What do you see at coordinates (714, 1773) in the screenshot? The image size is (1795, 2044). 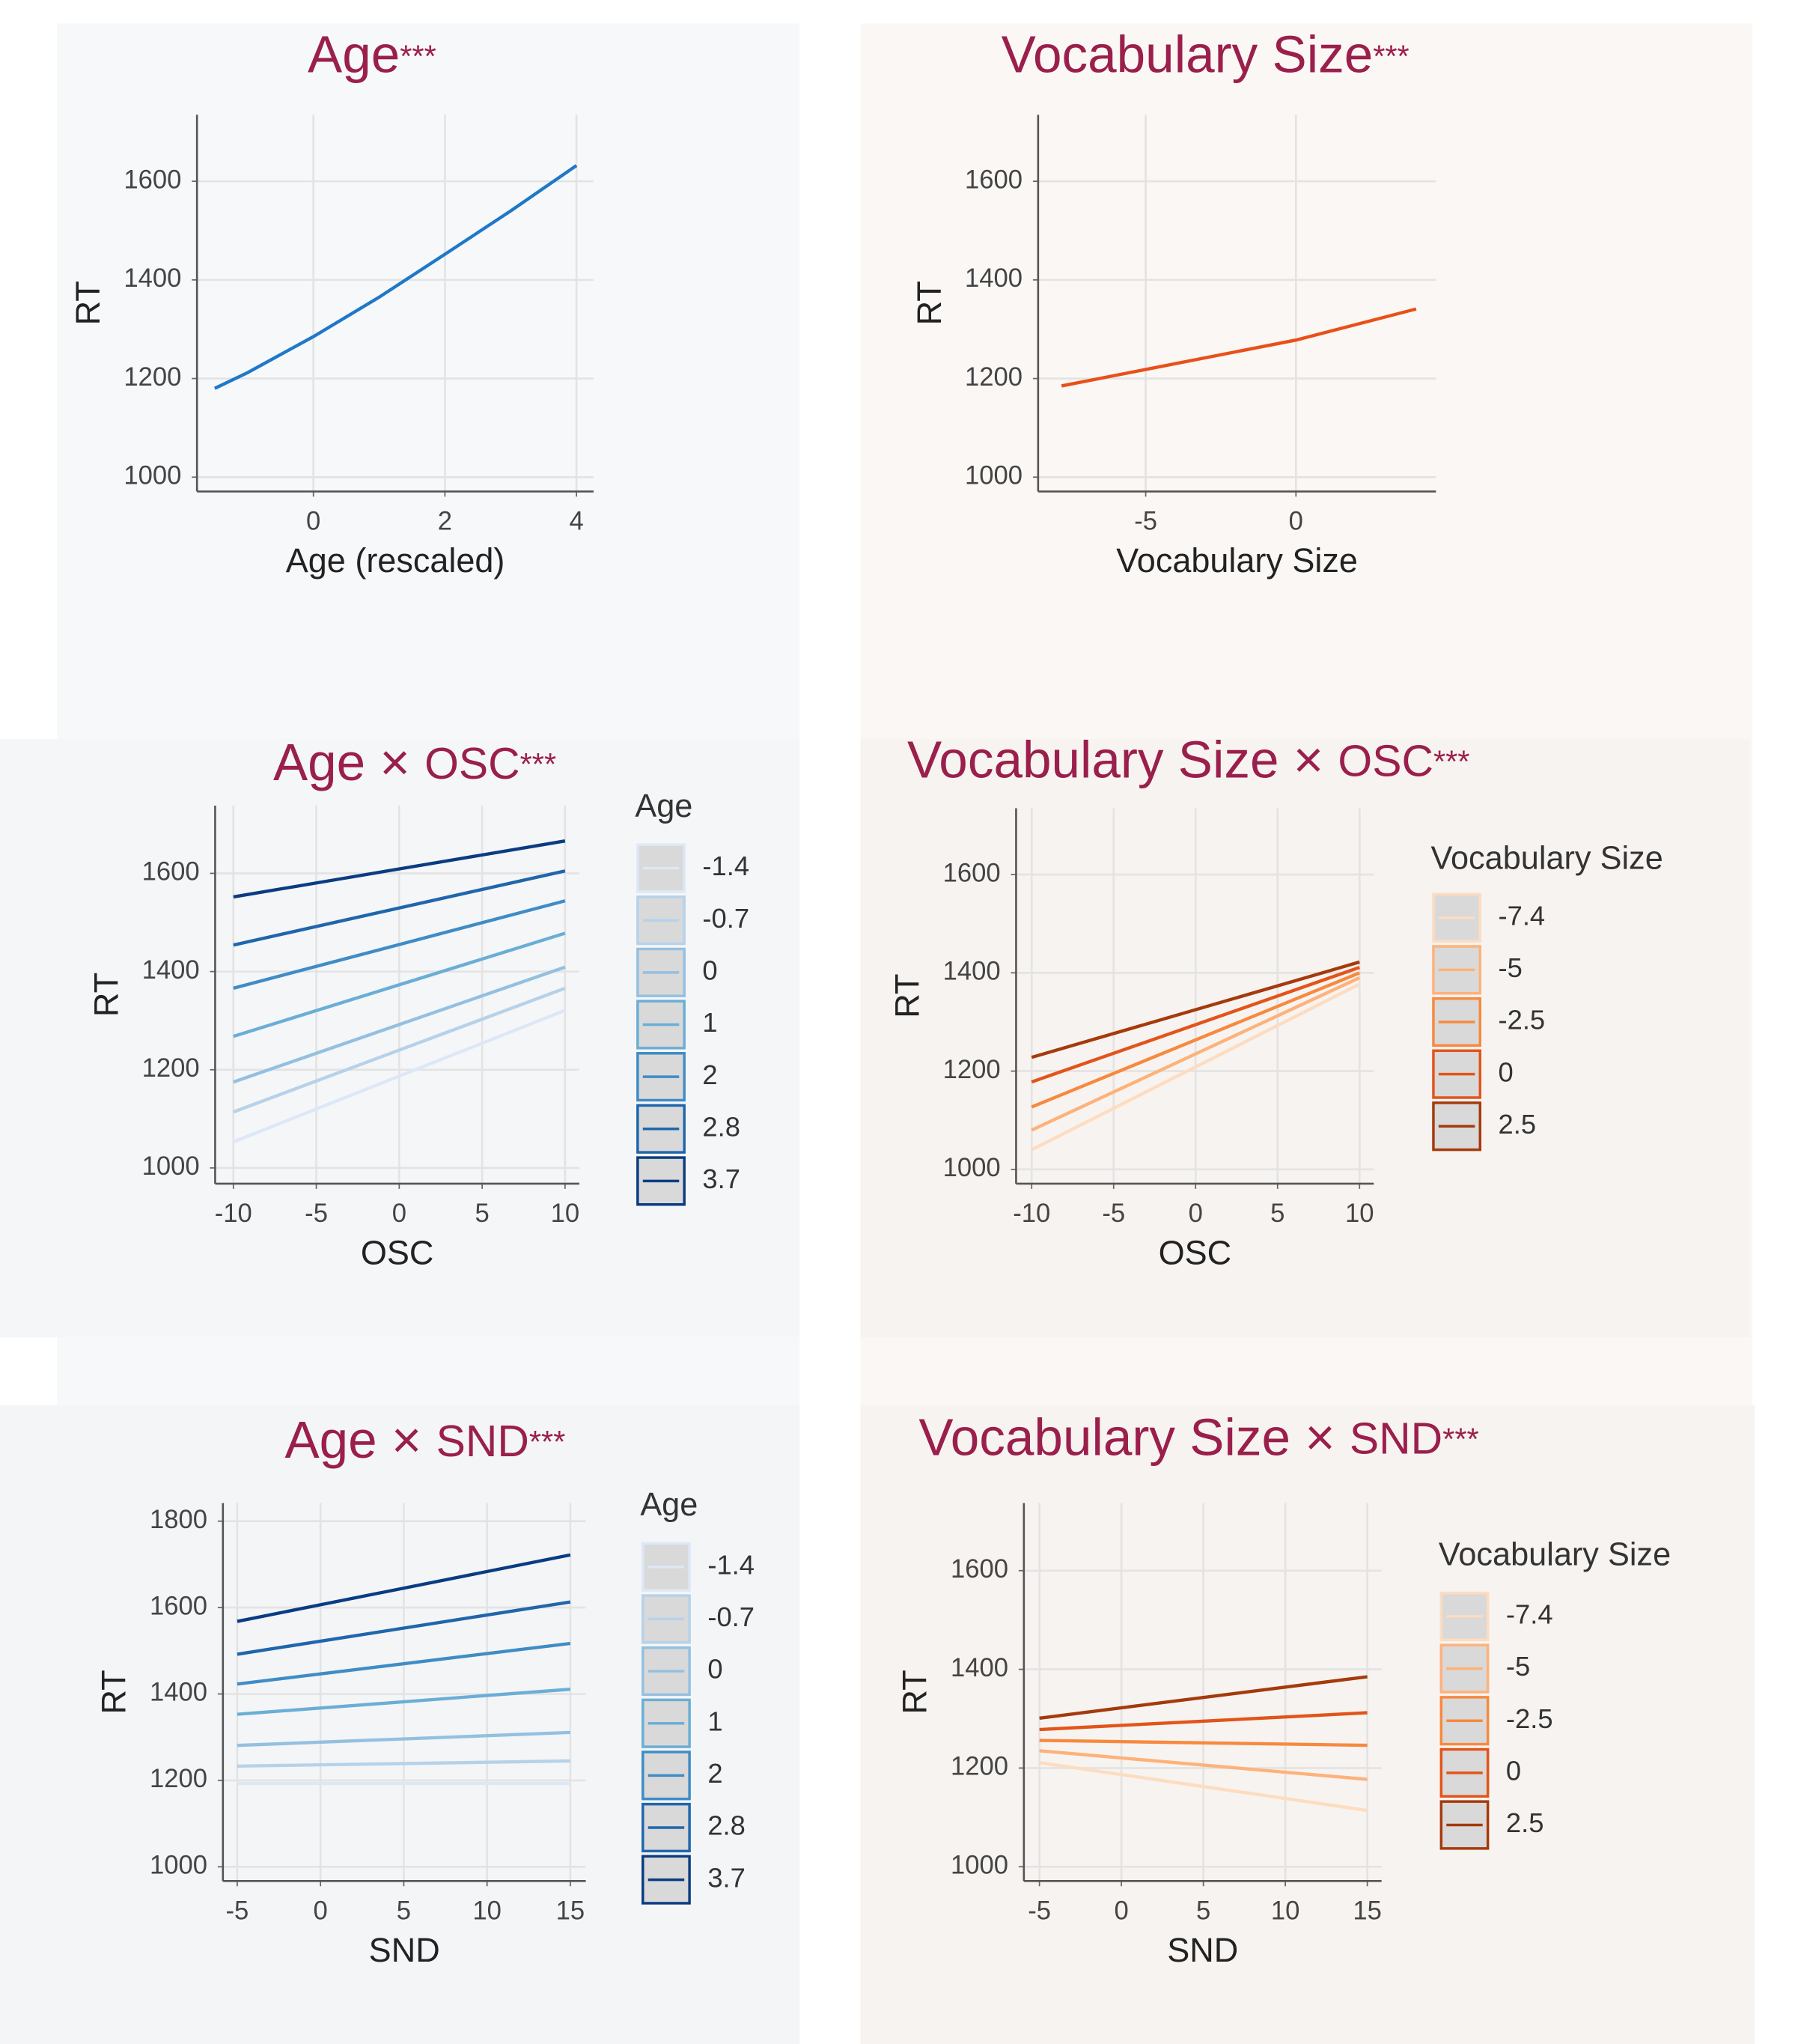 I see `legend-label: 2` at bounding box center [714, 1773].